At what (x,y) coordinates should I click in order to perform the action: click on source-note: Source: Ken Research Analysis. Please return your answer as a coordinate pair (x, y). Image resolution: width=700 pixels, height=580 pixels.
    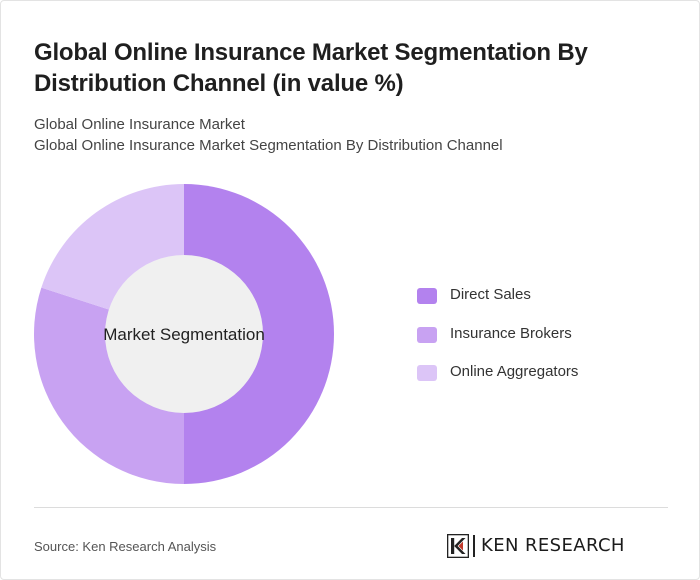
    Looking at the image, I should click on (125, 546).